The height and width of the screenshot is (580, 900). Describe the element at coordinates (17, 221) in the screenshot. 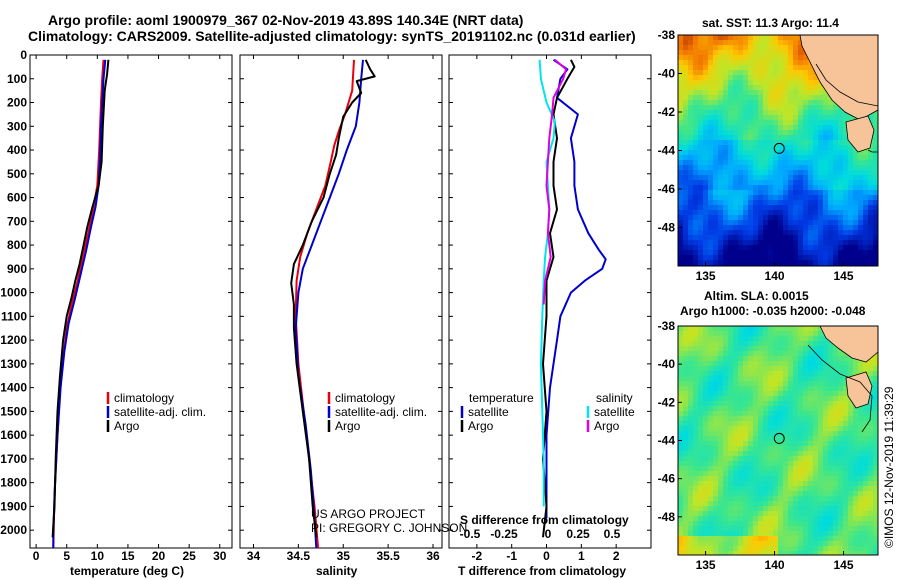

I see `depth-tick-label: 700` at that location.